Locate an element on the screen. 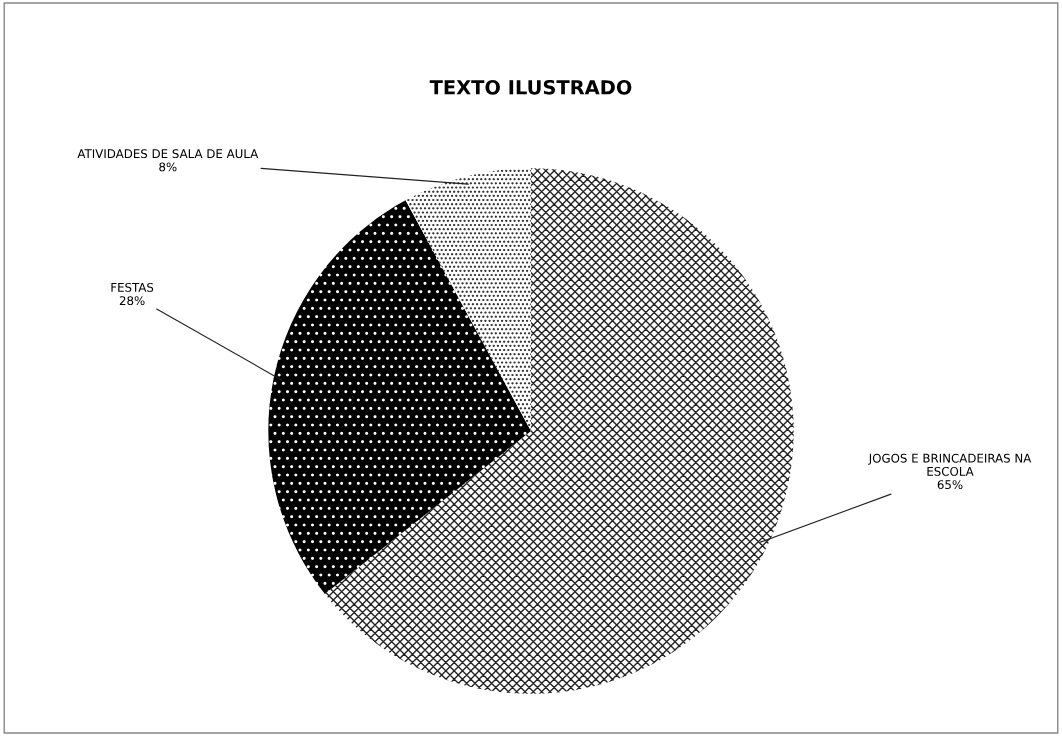 This screenshot has width=1062, height=736. data-label: 28% is located at coordinates (132, 301).